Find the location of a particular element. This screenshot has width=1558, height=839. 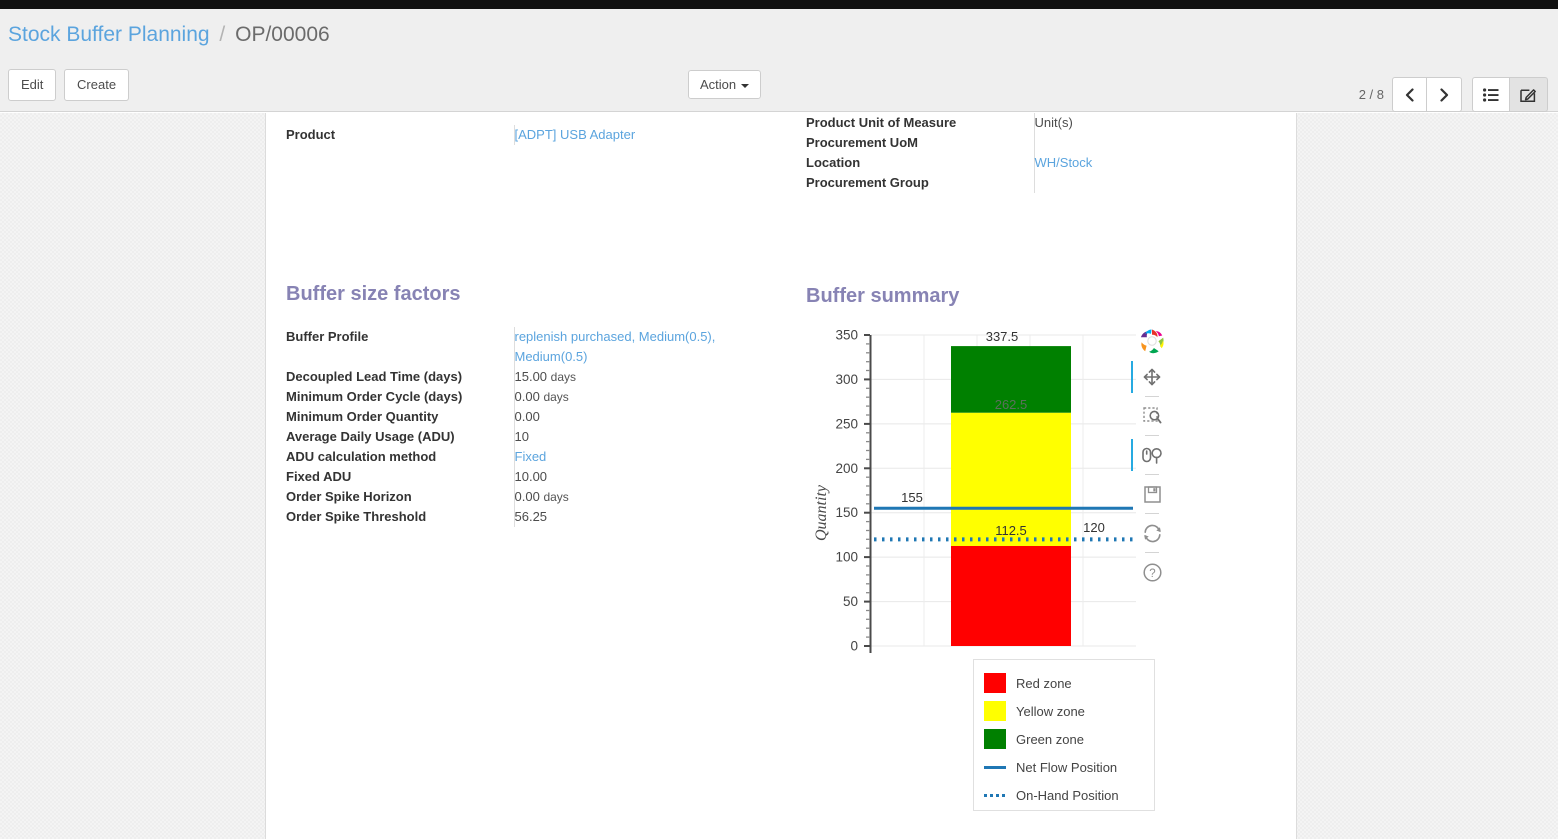

decoupled-lead-time-unit: days is located at coordinates (563, 377).